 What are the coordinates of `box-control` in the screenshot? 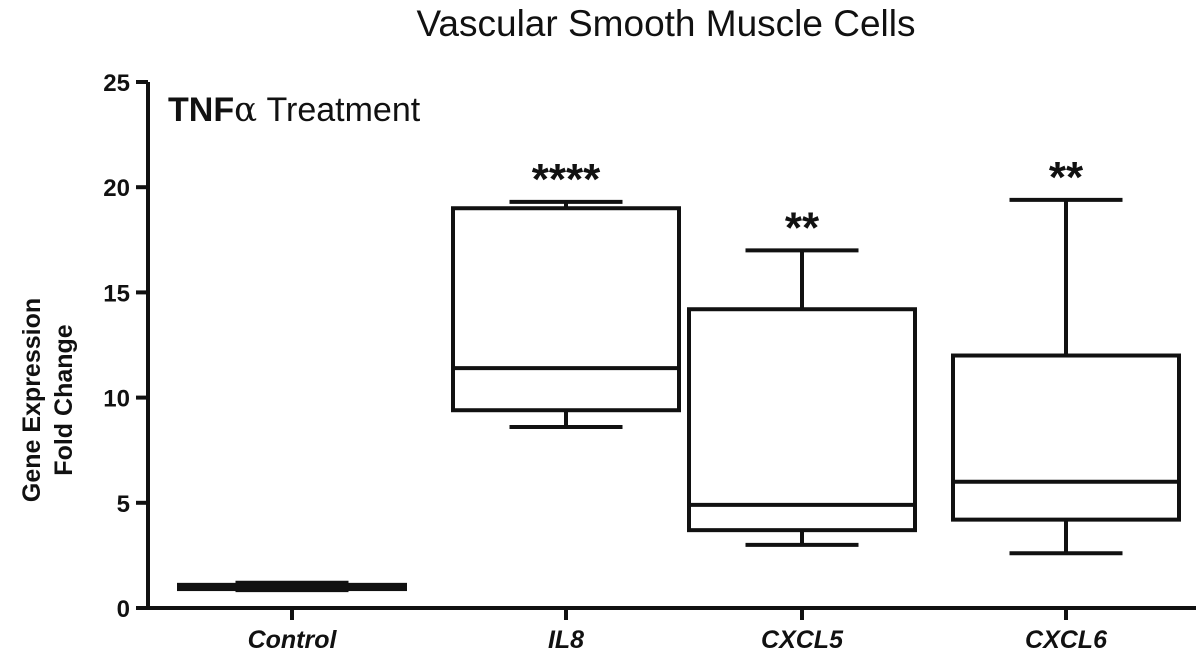 It's located at (292, 586).